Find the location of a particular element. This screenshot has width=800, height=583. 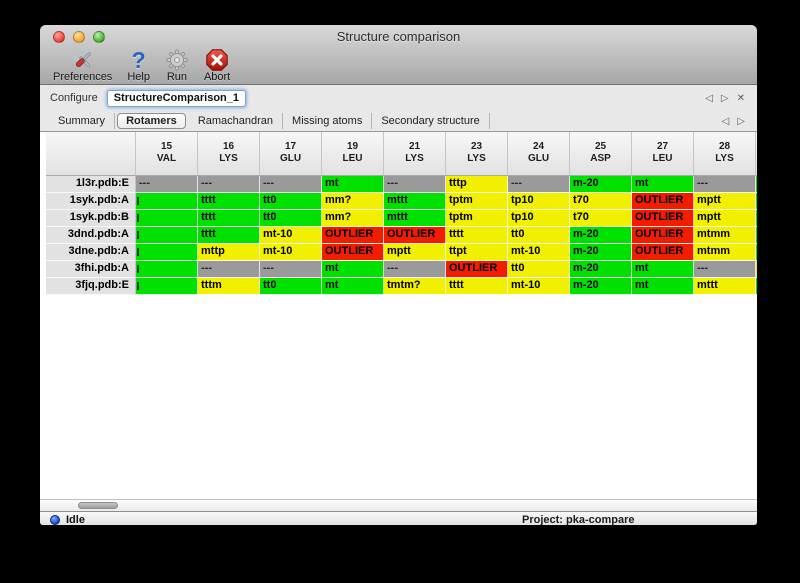

rotamer-cell: mttp is located at coordinates (229, 252).